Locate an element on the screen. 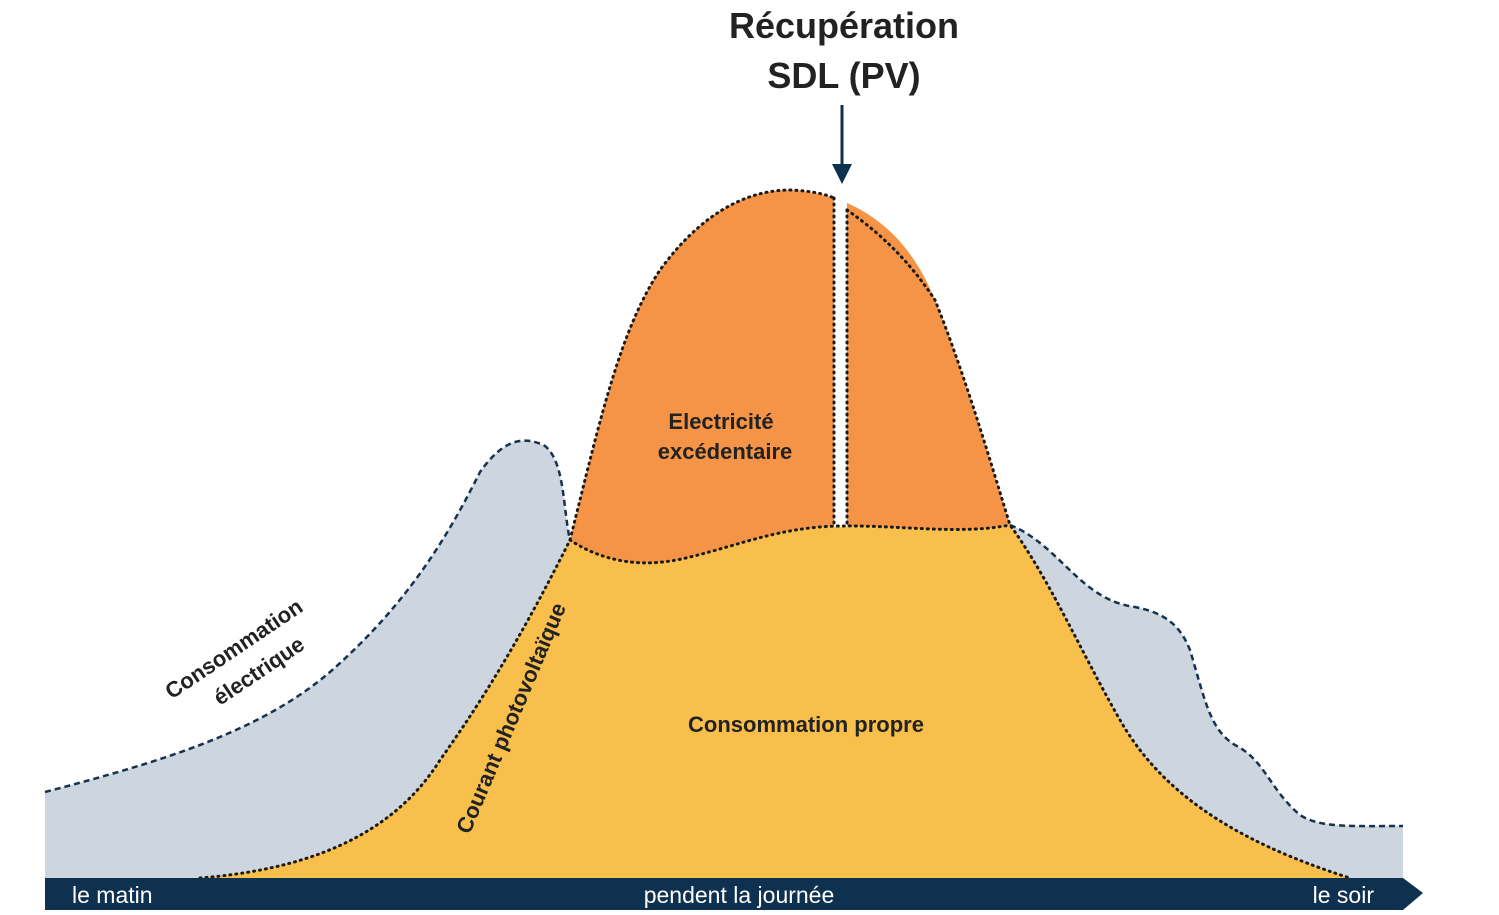 The image size is (1499, 915). axis-label-morning: le matin is located at coordinates (112, 895).